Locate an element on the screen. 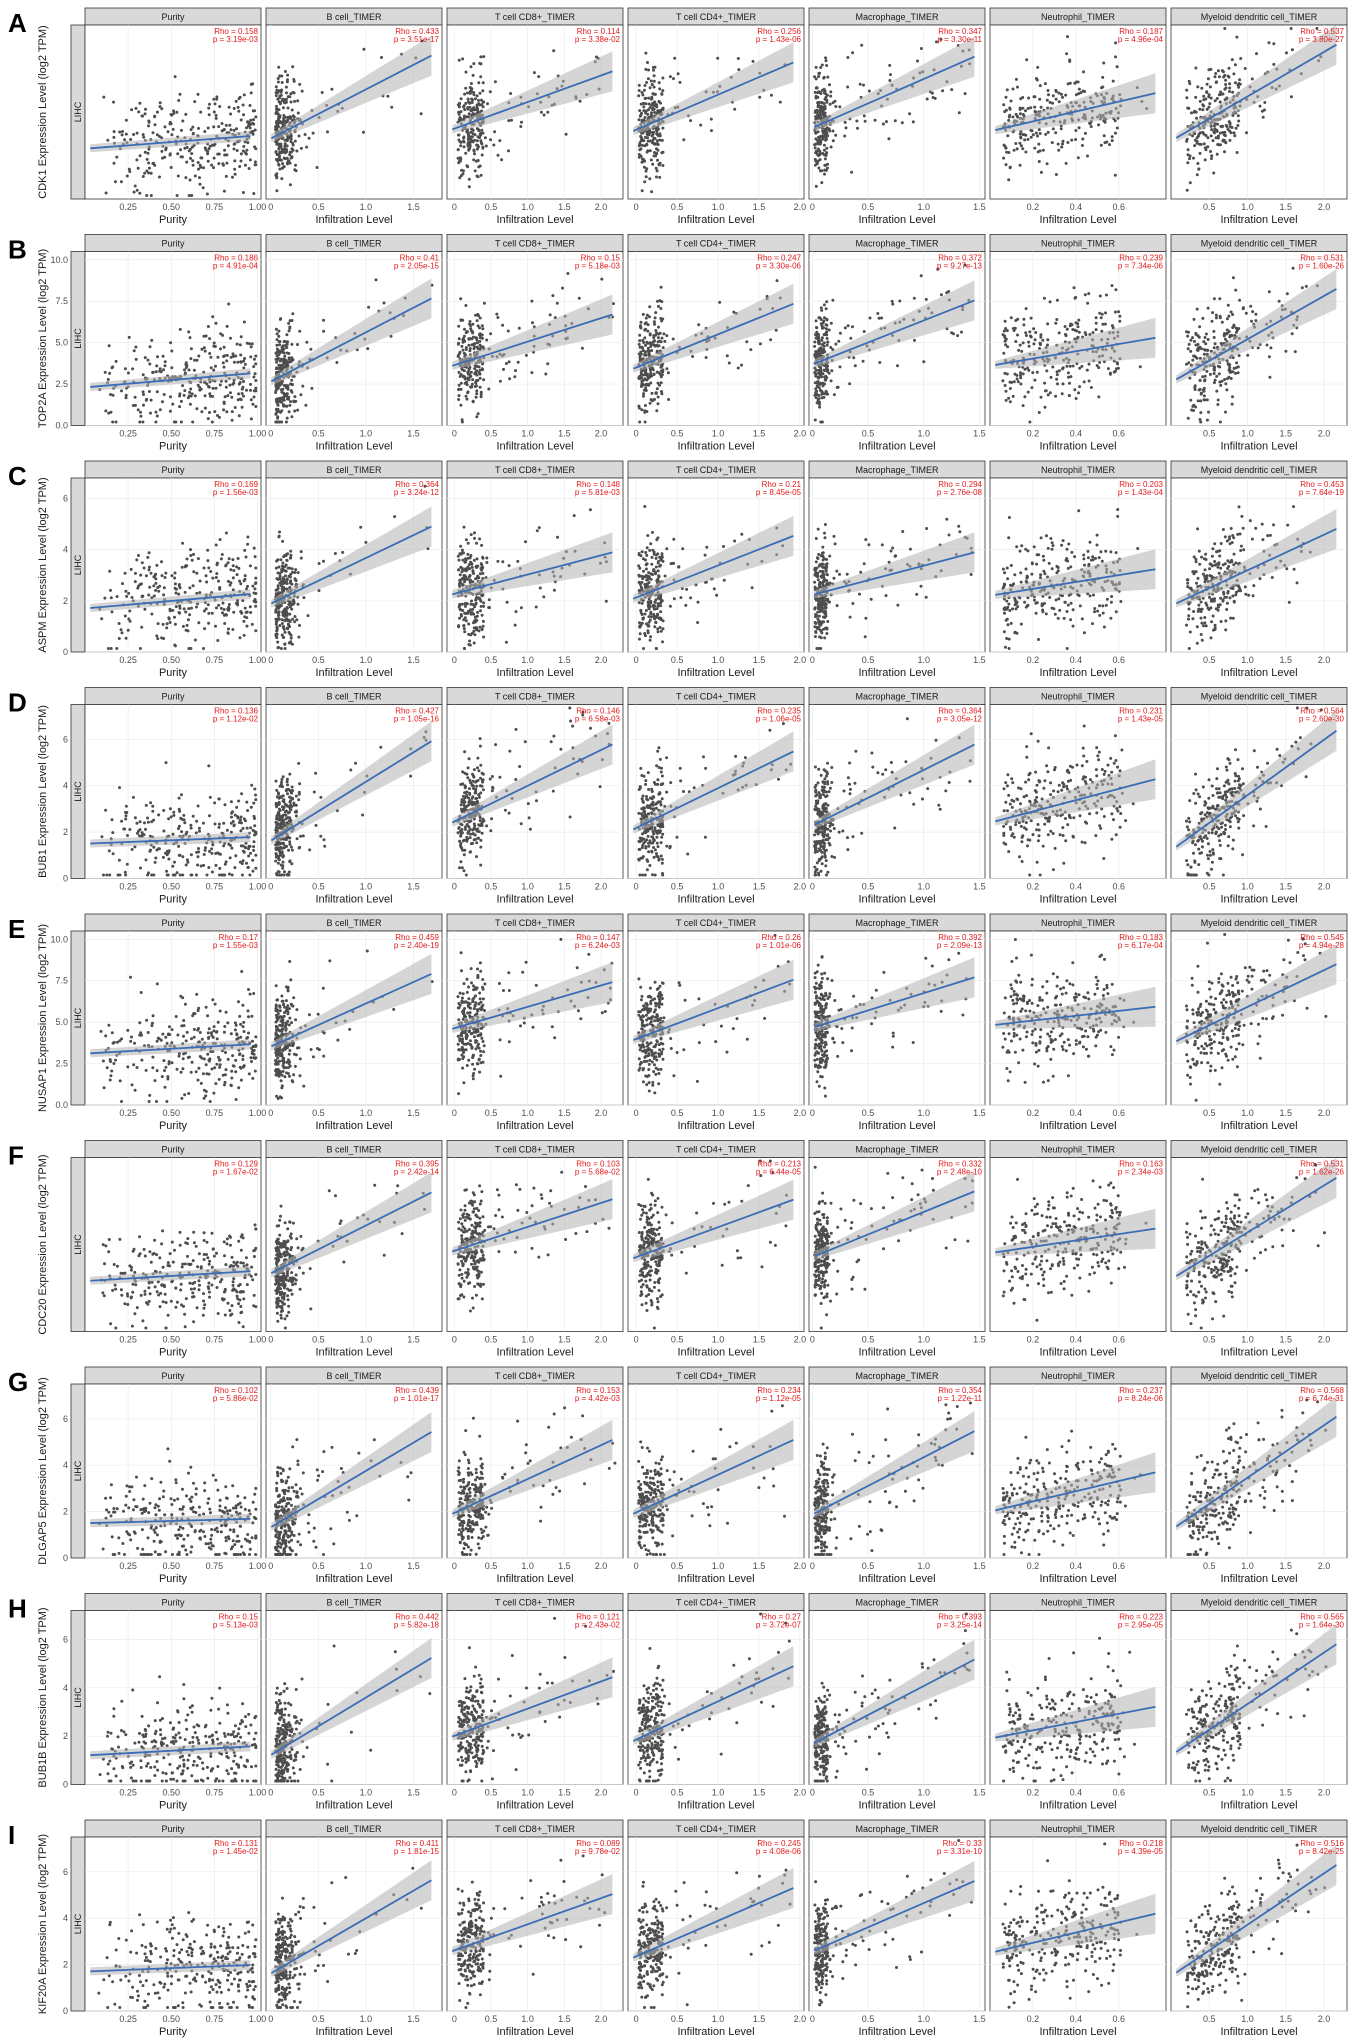  x-tick-label: 1.0 is located at coordinates (527, 434).